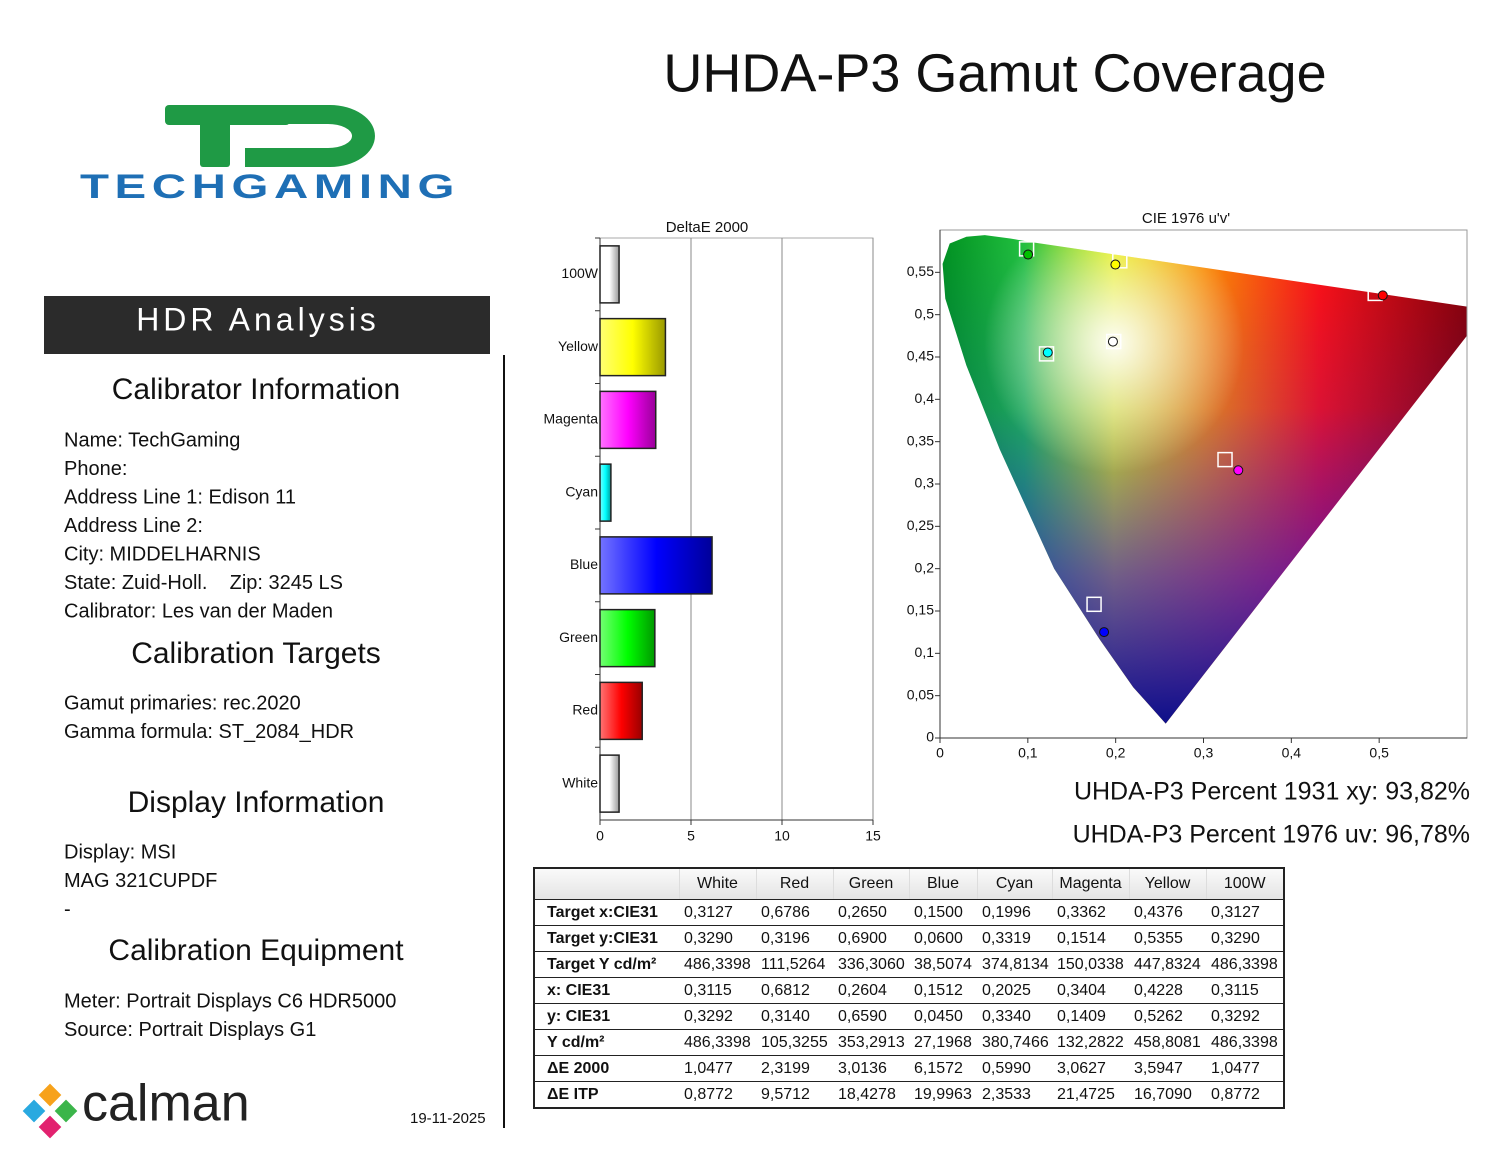 This screenshot has width=1500, height=1159. What do you see at coordinates (1204, 753) in the screenshot?
I see `x-tick-label: 0,3` at bounding box center [1204, 753].